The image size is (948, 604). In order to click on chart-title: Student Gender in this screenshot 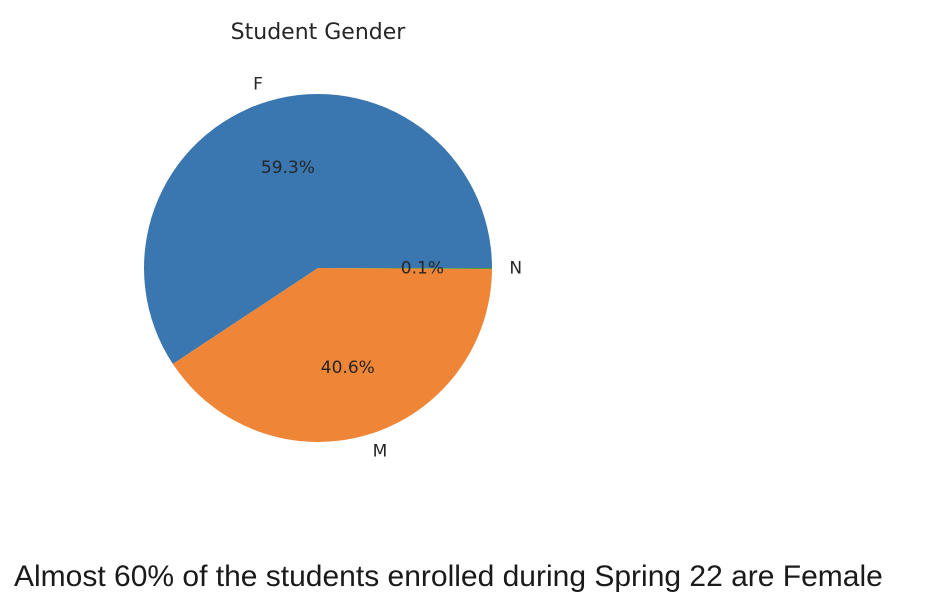, I will do `click(319, 32)`.